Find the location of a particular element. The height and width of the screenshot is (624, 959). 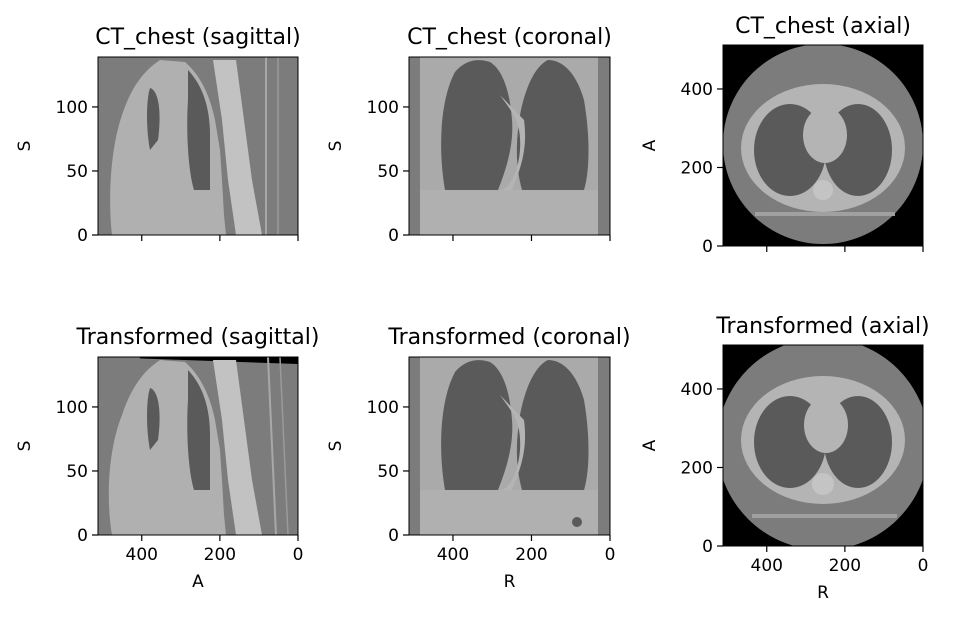

image-transformed-sagittal is located at coordinates (198, 446).